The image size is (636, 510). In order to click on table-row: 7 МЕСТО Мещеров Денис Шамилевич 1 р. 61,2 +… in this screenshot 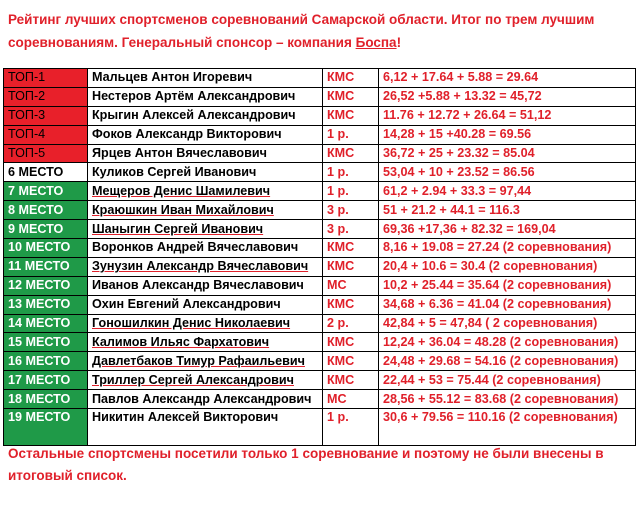, I will do `click(319, 191)`.